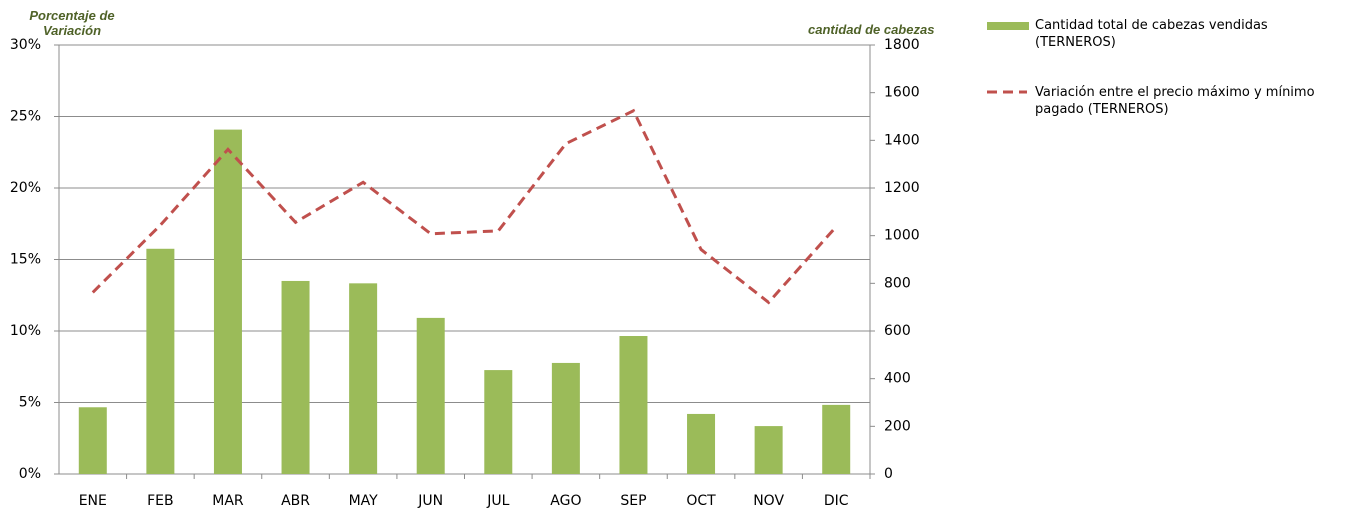  I want to click on x-tick-label: MAY, so click(364, 501).